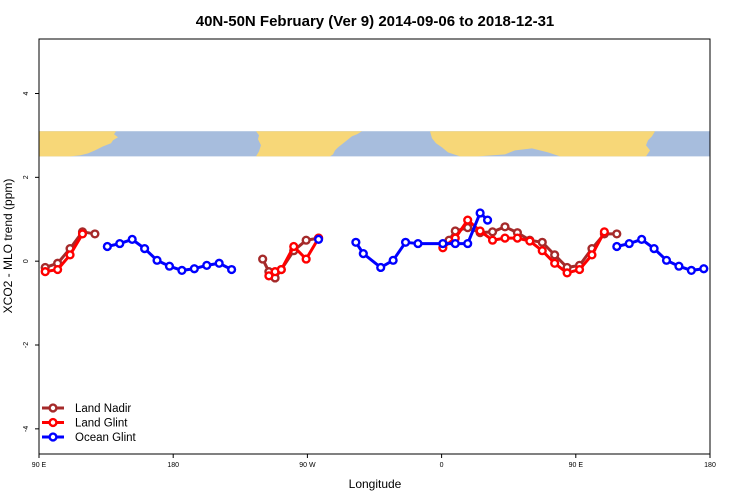 This screenshot has width=750, height=500. What do you see at coordinates (103, 409) in the screenshot?
I see `legend-label-land-nadir: Land Nadir` at bounding box center [103, 409].